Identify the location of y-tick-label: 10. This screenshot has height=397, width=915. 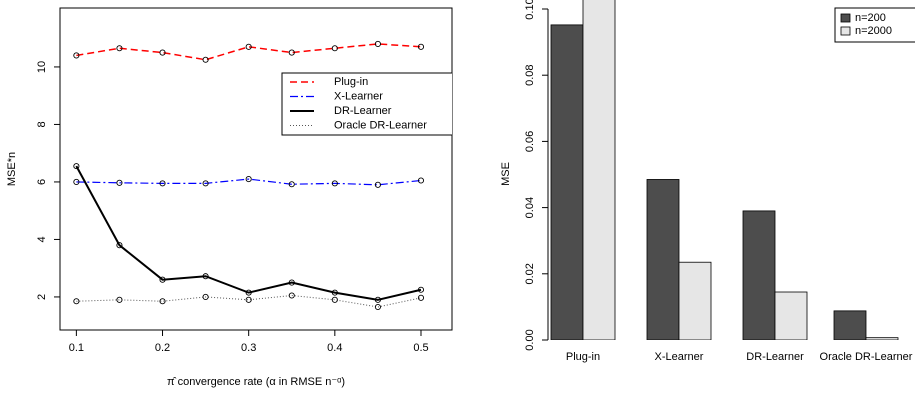
(42, 67).